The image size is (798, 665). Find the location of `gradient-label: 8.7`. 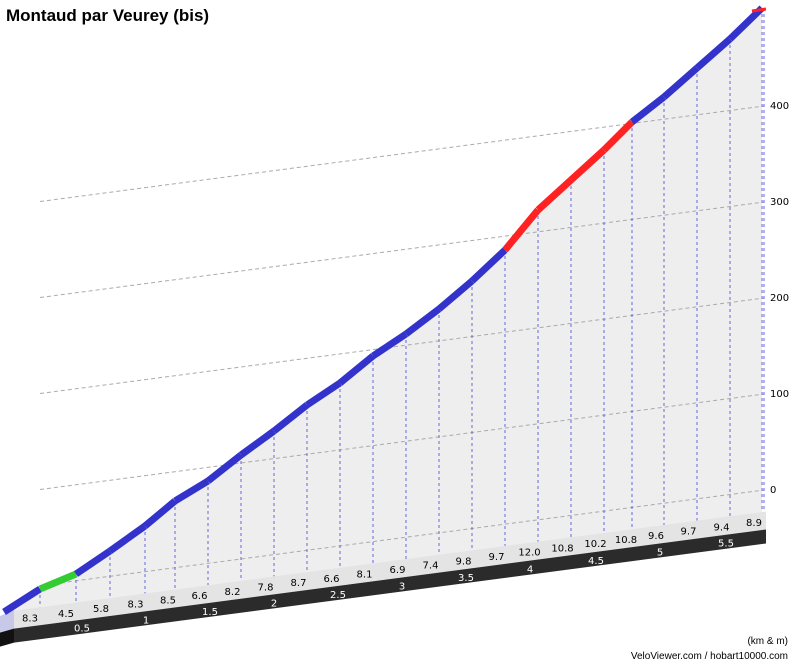

gradient-label: 8.7 is located at coordinates (299, 583).